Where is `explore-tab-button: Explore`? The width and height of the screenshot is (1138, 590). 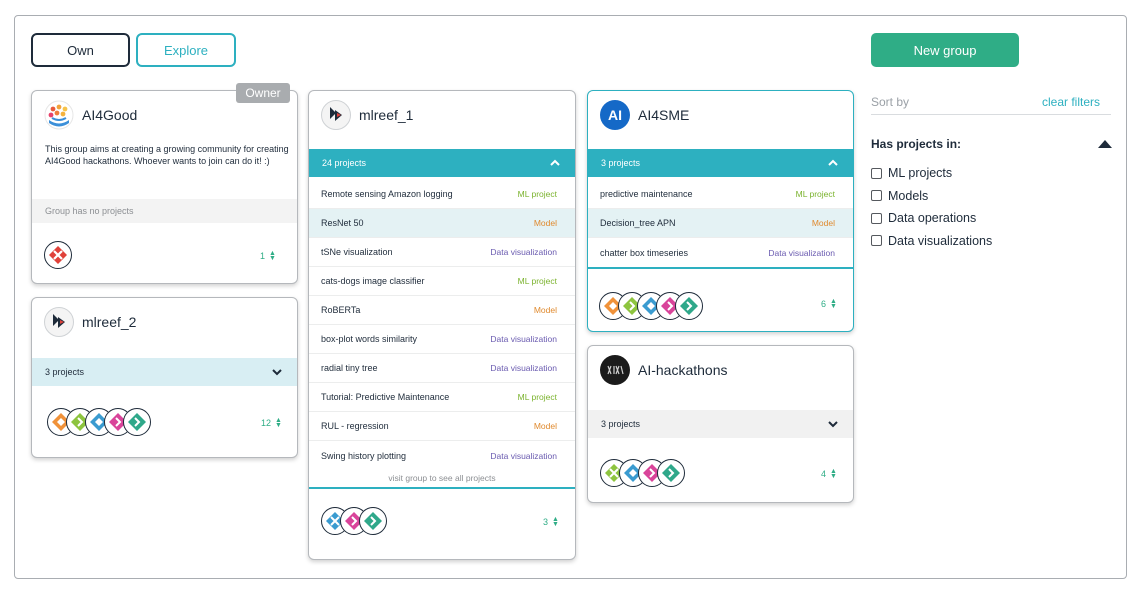
explore-tab-button: Explore is located at coordinates (186, 50).